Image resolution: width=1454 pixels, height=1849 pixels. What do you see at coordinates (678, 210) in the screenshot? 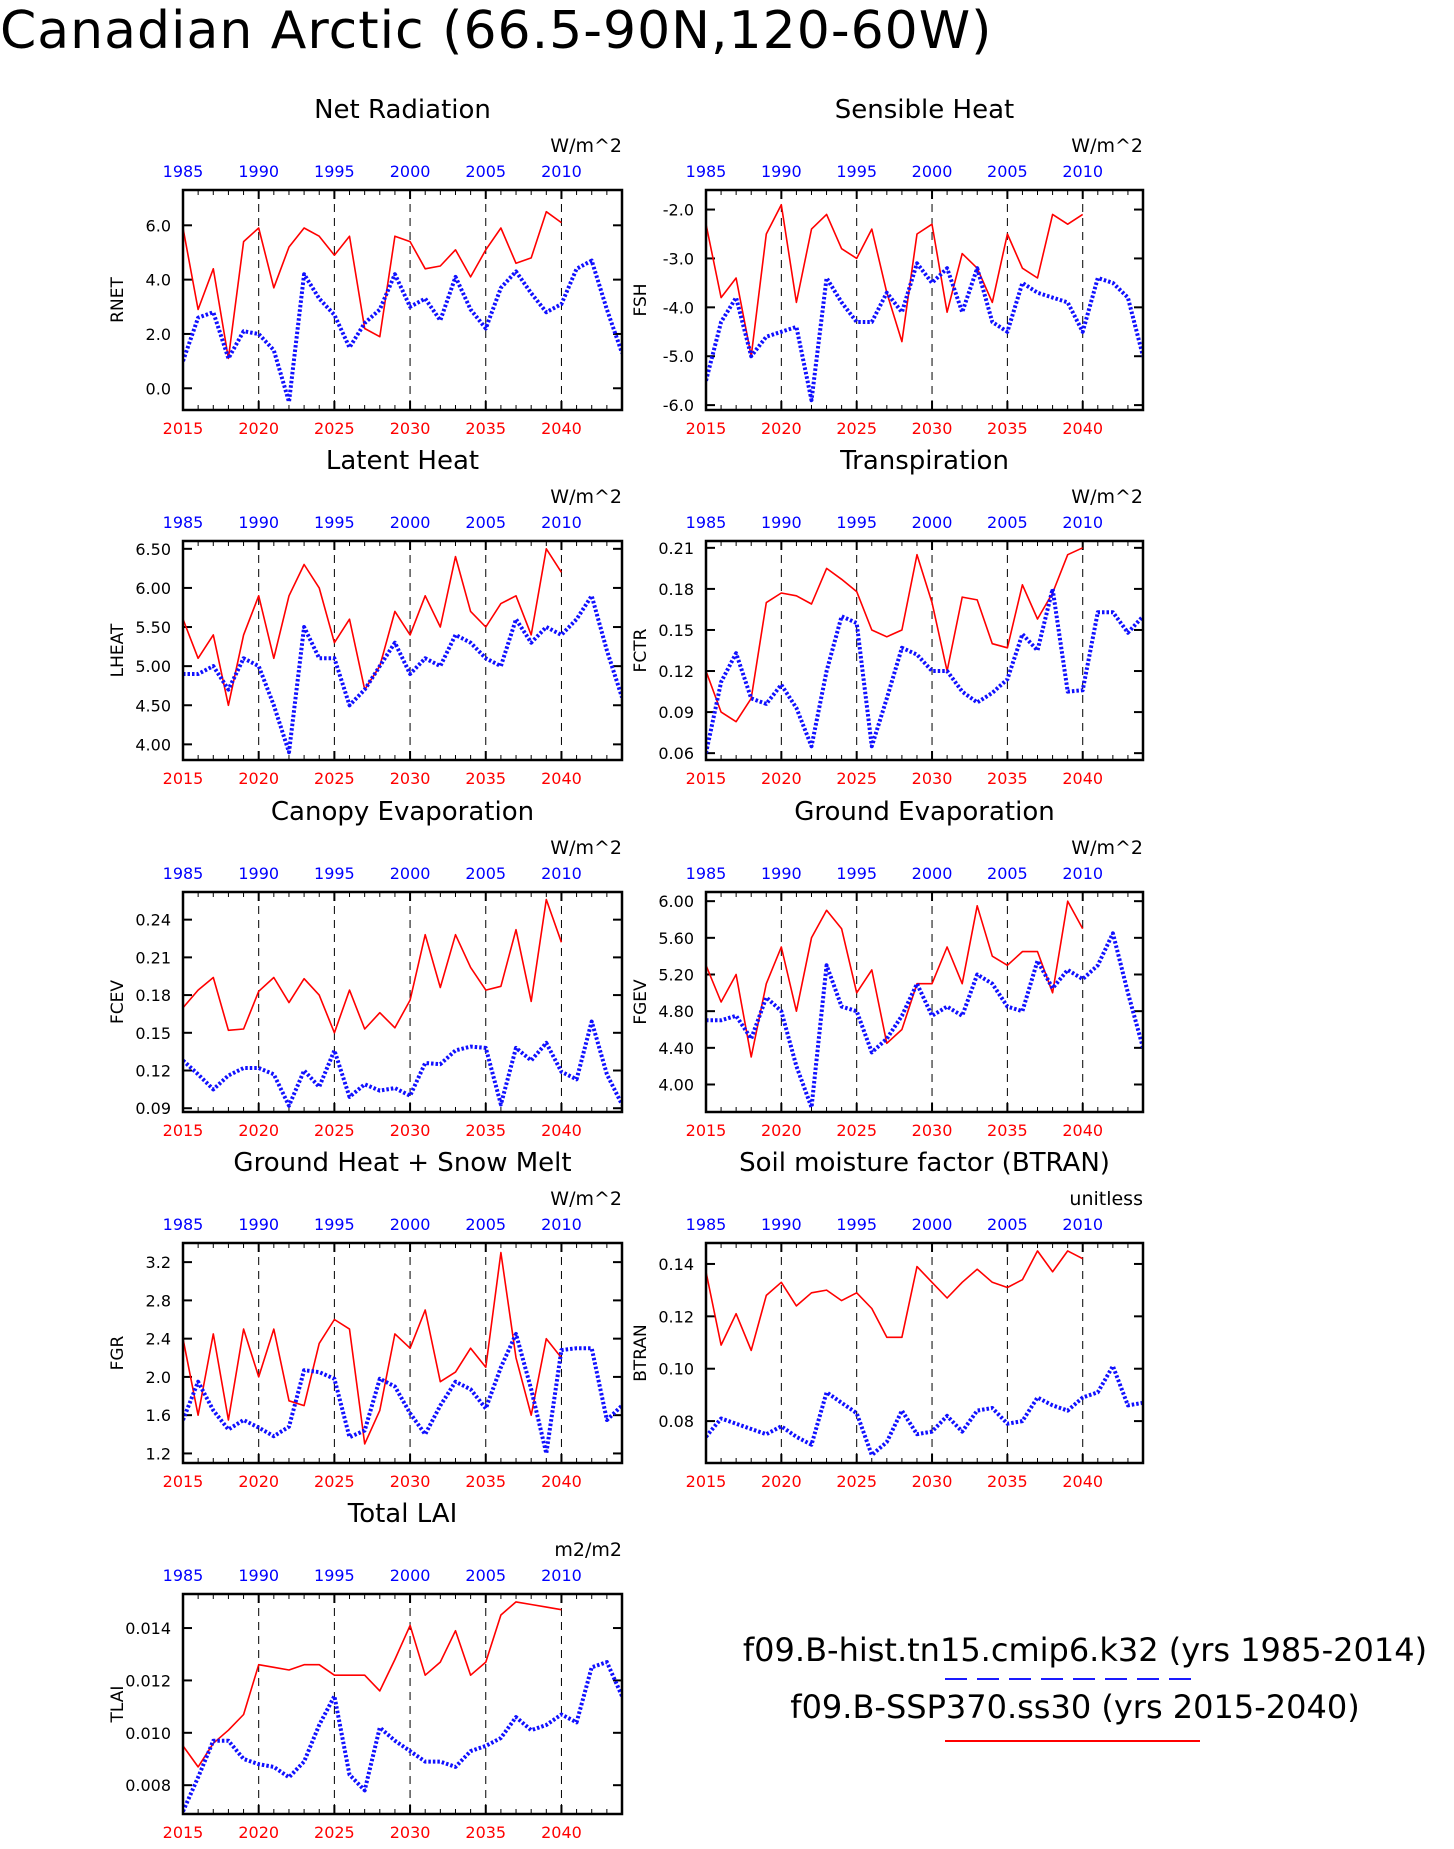
I see `y-tick-label: -2.0` at bounding box center [678, 210].